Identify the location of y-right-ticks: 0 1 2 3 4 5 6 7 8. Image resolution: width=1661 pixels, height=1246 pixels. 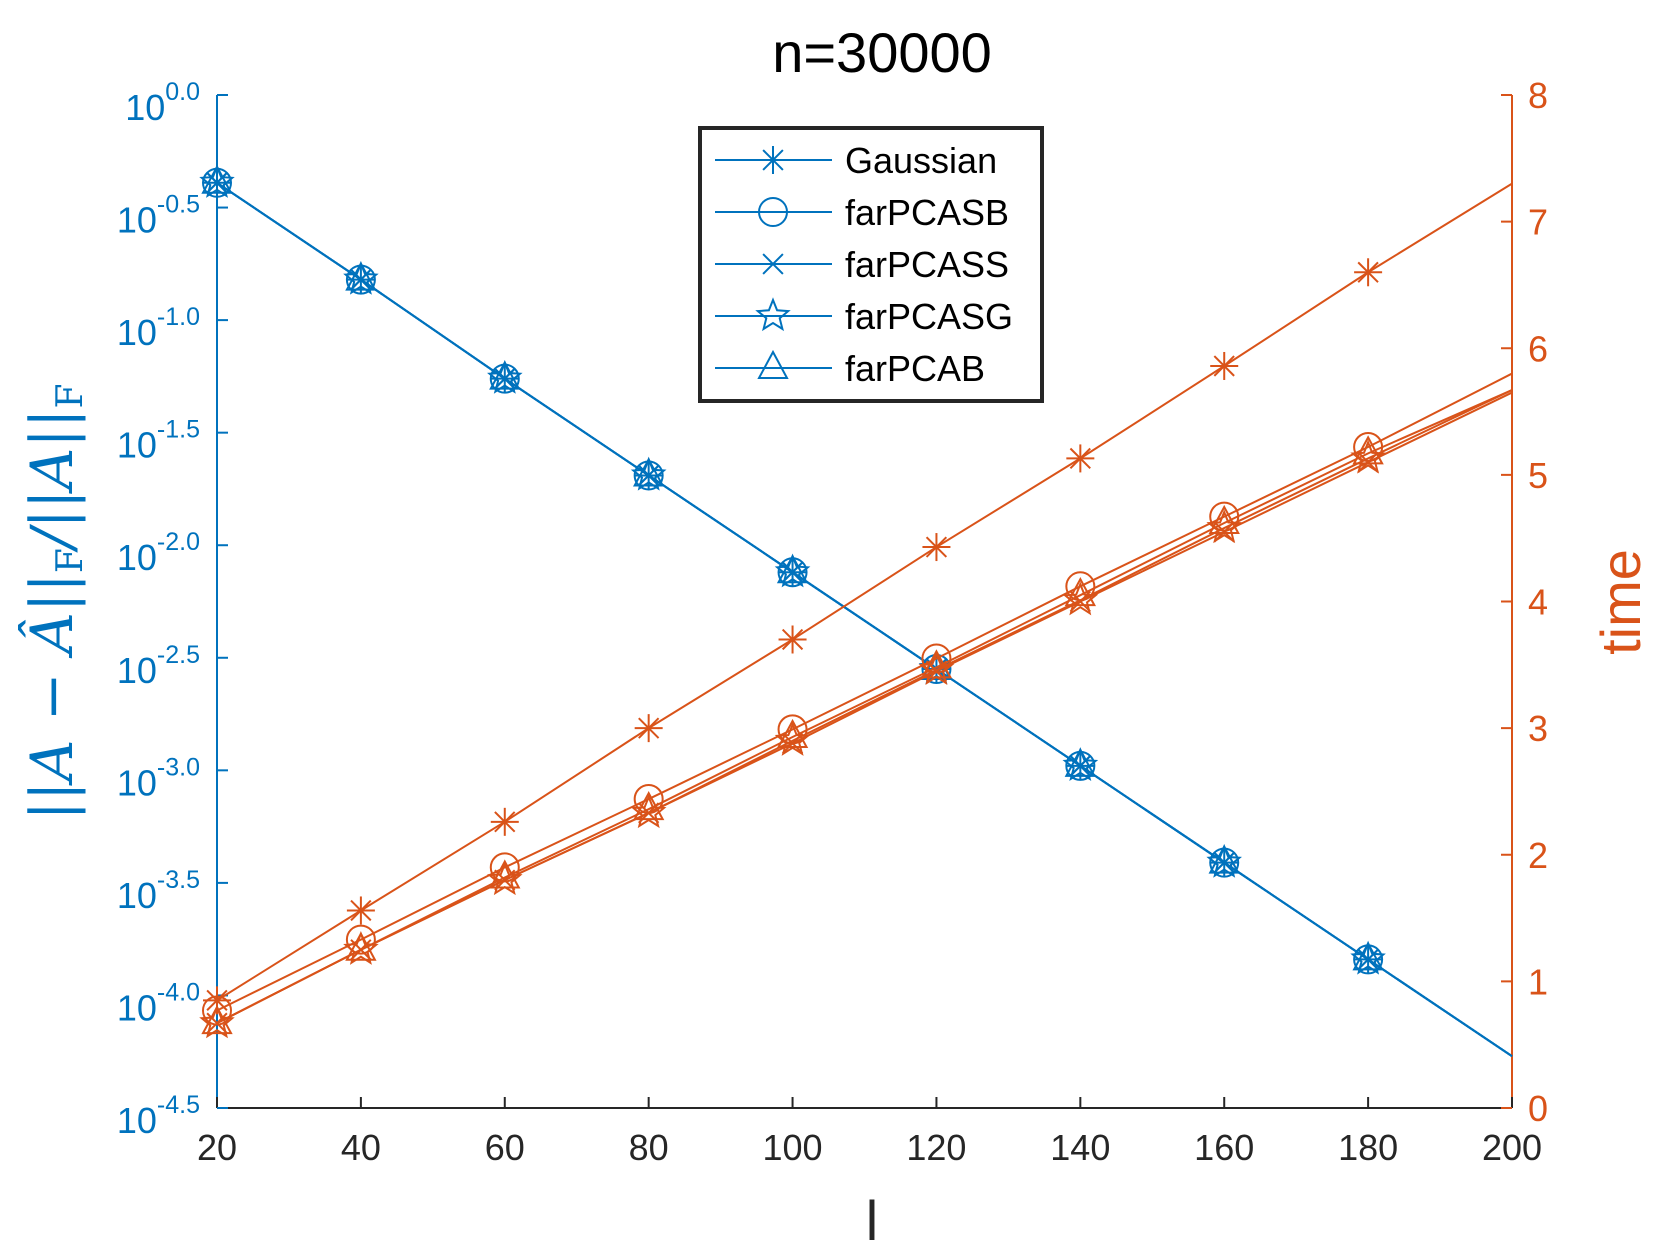
(1524, 602).